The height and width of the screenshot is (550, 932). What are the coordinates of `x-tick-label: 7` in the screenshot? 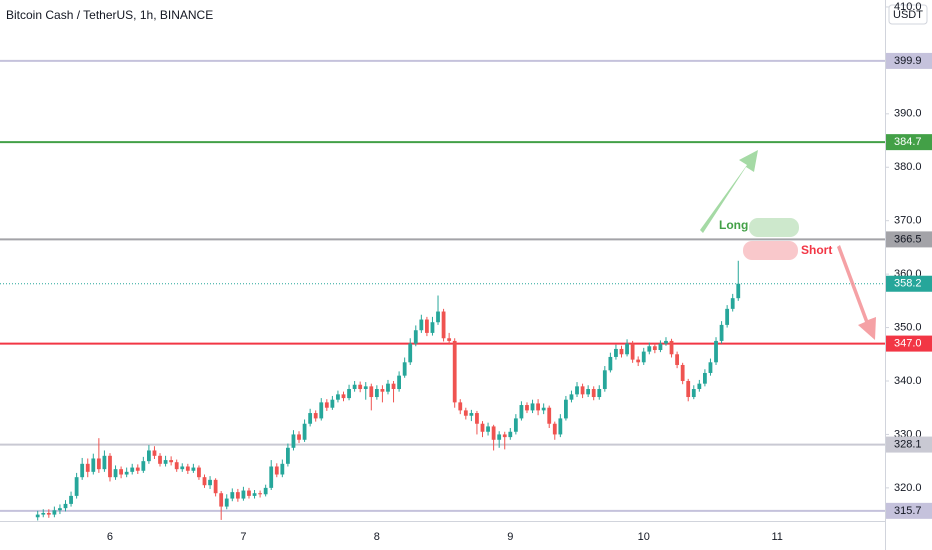 It's located at (243, 537).